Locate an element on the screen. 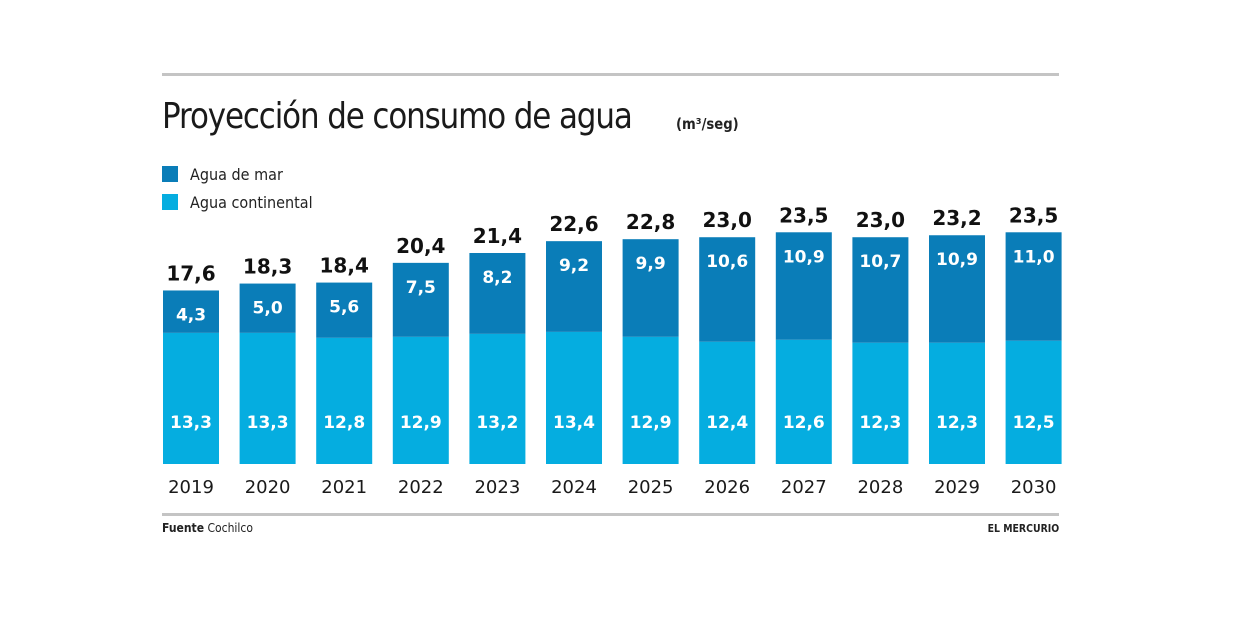 Image resolution: width=1240 pixels, height=620 pixels. x-tick-label: 2026 is located at coordinates (727, 487).